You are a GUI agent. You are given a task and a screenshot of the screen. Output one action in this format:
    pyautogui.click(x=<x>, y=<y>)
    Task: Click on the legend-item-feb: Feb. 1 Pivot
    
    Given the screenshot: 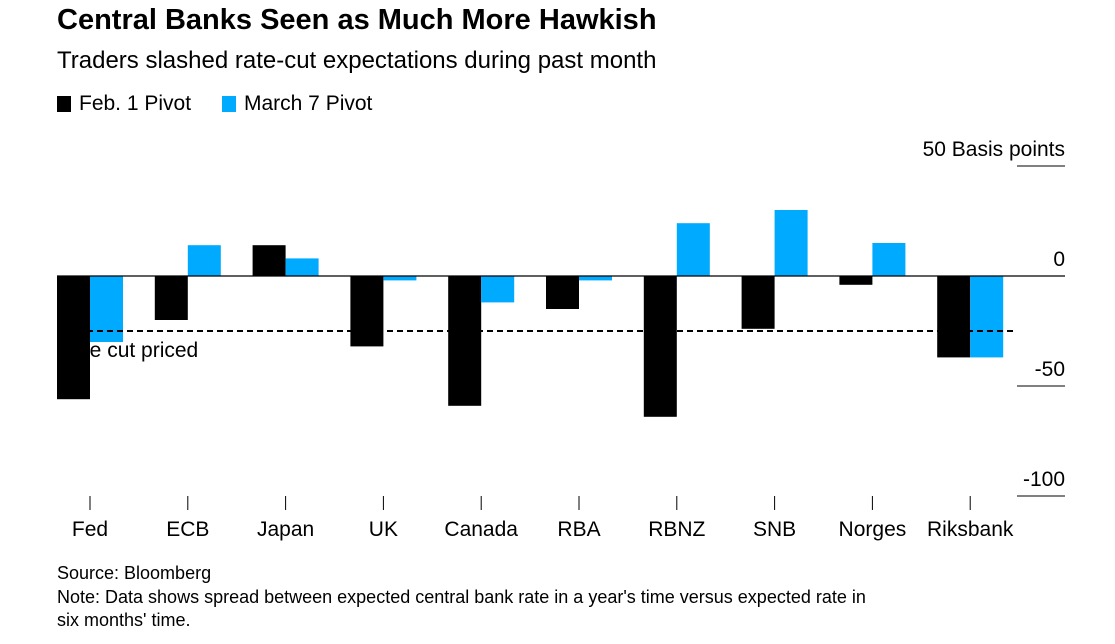 What is the action you would take?
    pyautogui.click(x=124, y=104)
    